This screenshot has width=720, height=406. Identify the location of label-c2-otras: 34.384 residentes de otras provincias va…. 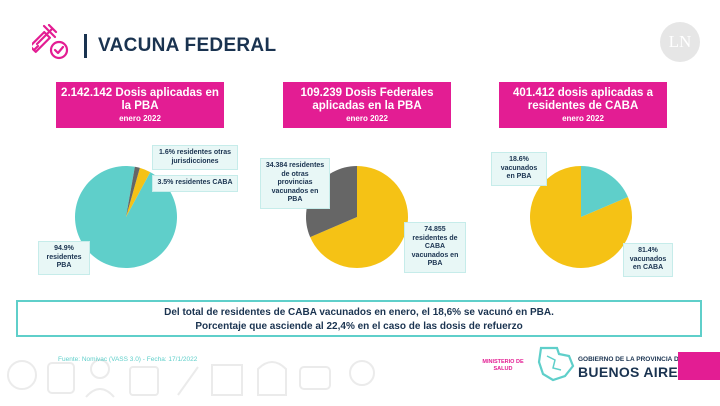
(295, 183).